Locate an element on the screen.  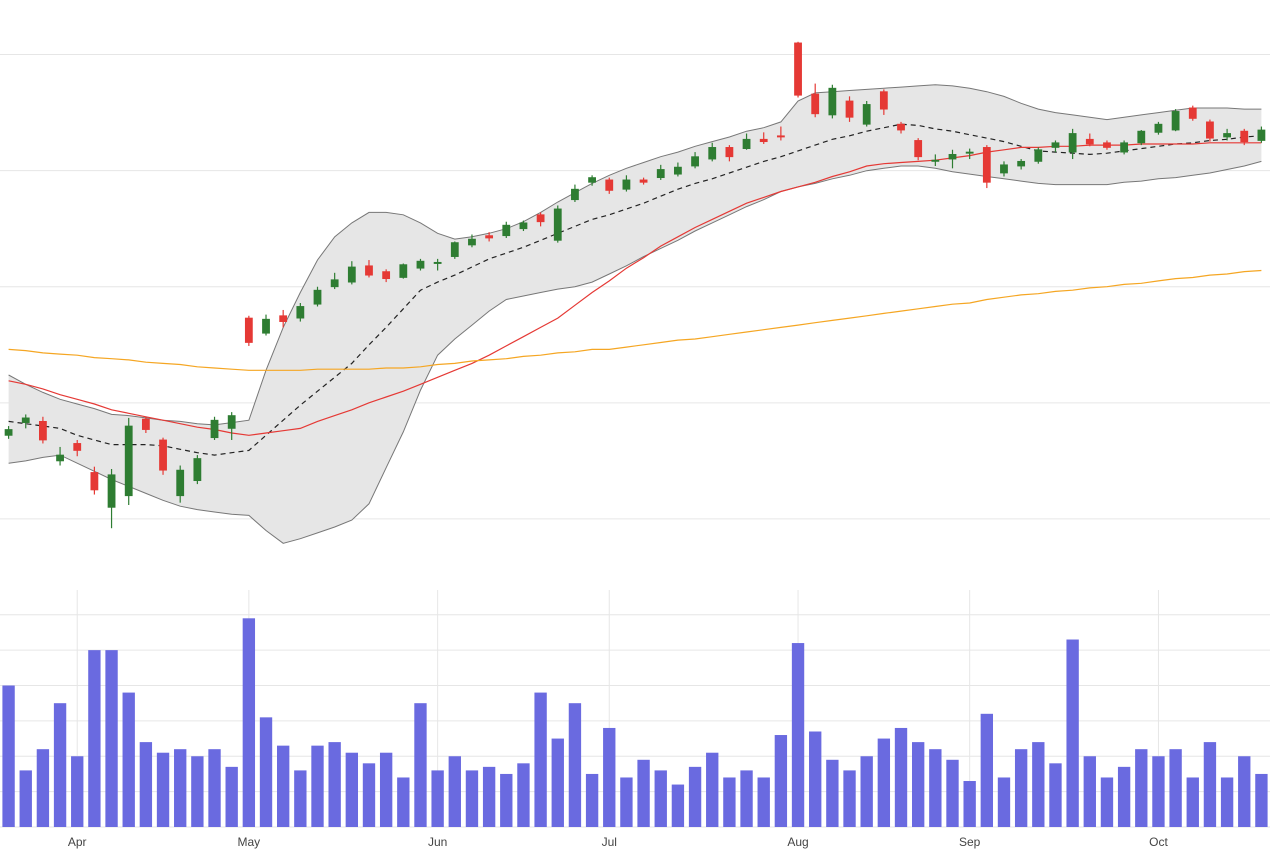
x-tick-label: Oct is located at coordinates (1158, 842).